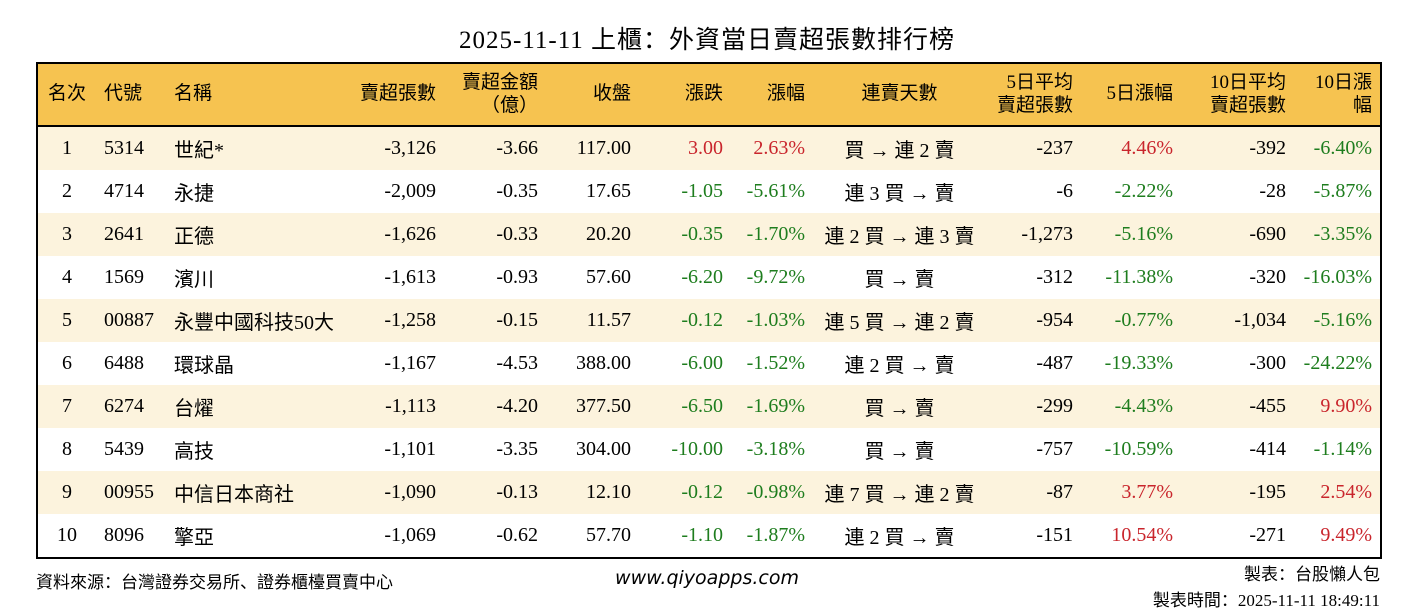 The image size is (1414, 612). I want to click on cell-sell_amount: -0.62, so click(517, 535).